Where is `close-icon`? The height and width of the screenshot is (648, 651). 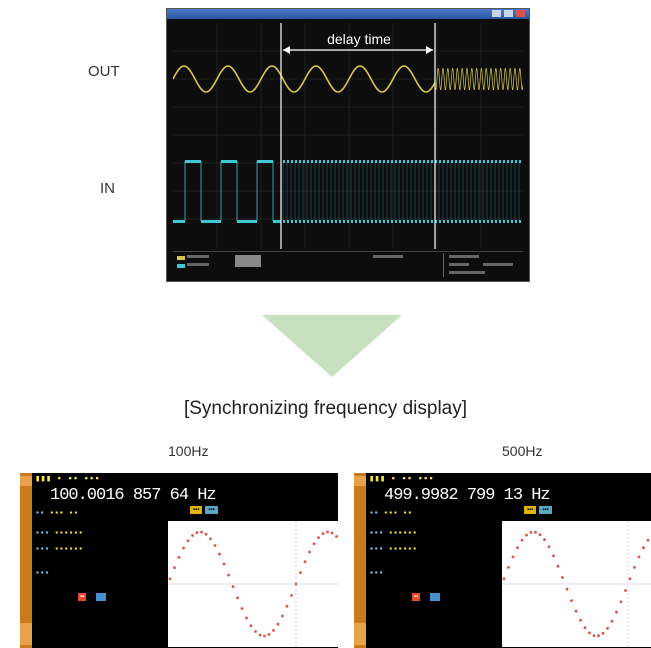
close-icon is located at coordinates (520, 13).